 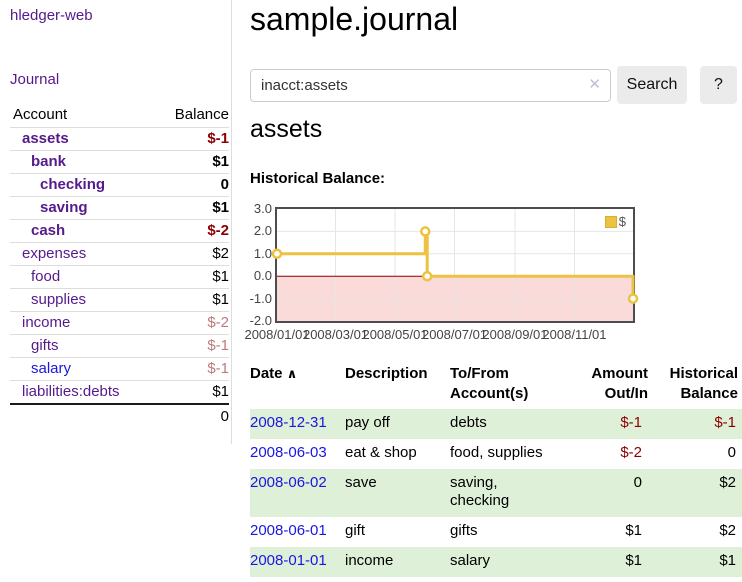 What do you see at coordinates (119, 277) in the screenshot?
I see `account-row-food: food $1` at bounding box center [119, 277].